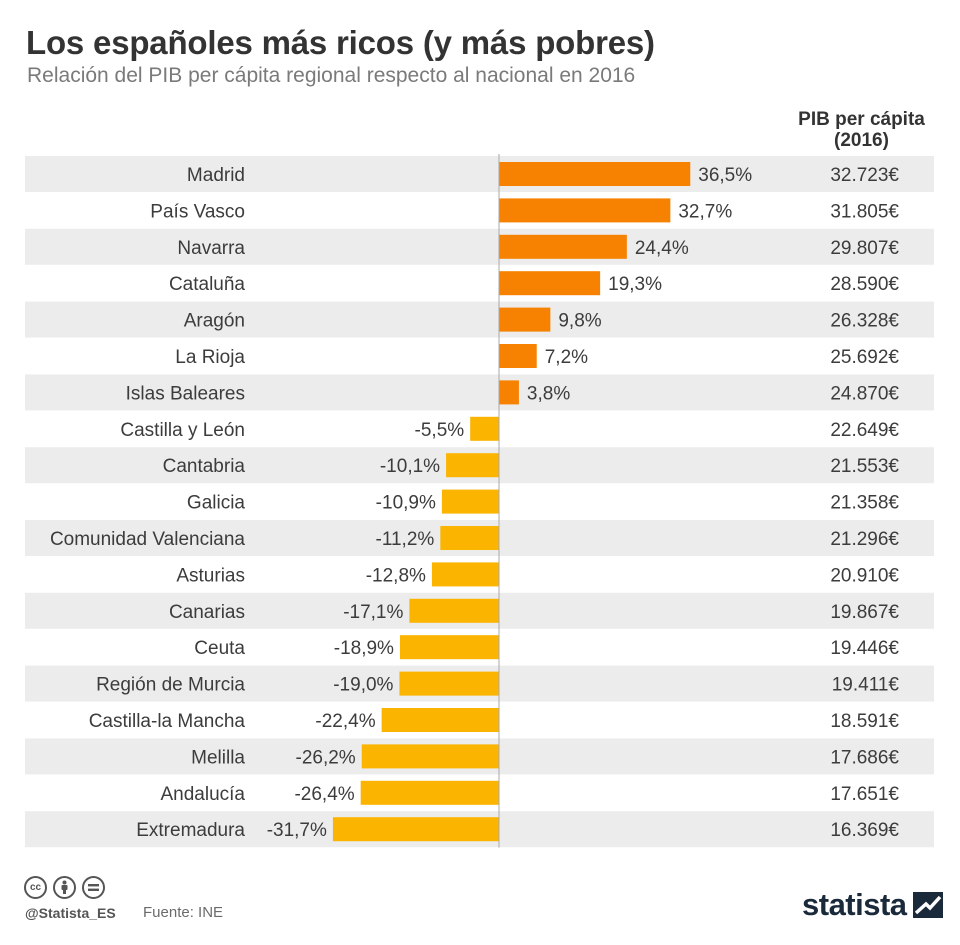  What do you see at coordinates (861, 130) in the screenshot?
I see `pib-column-header: PIB per cápita (2016)` at bounding box center [861, 130].